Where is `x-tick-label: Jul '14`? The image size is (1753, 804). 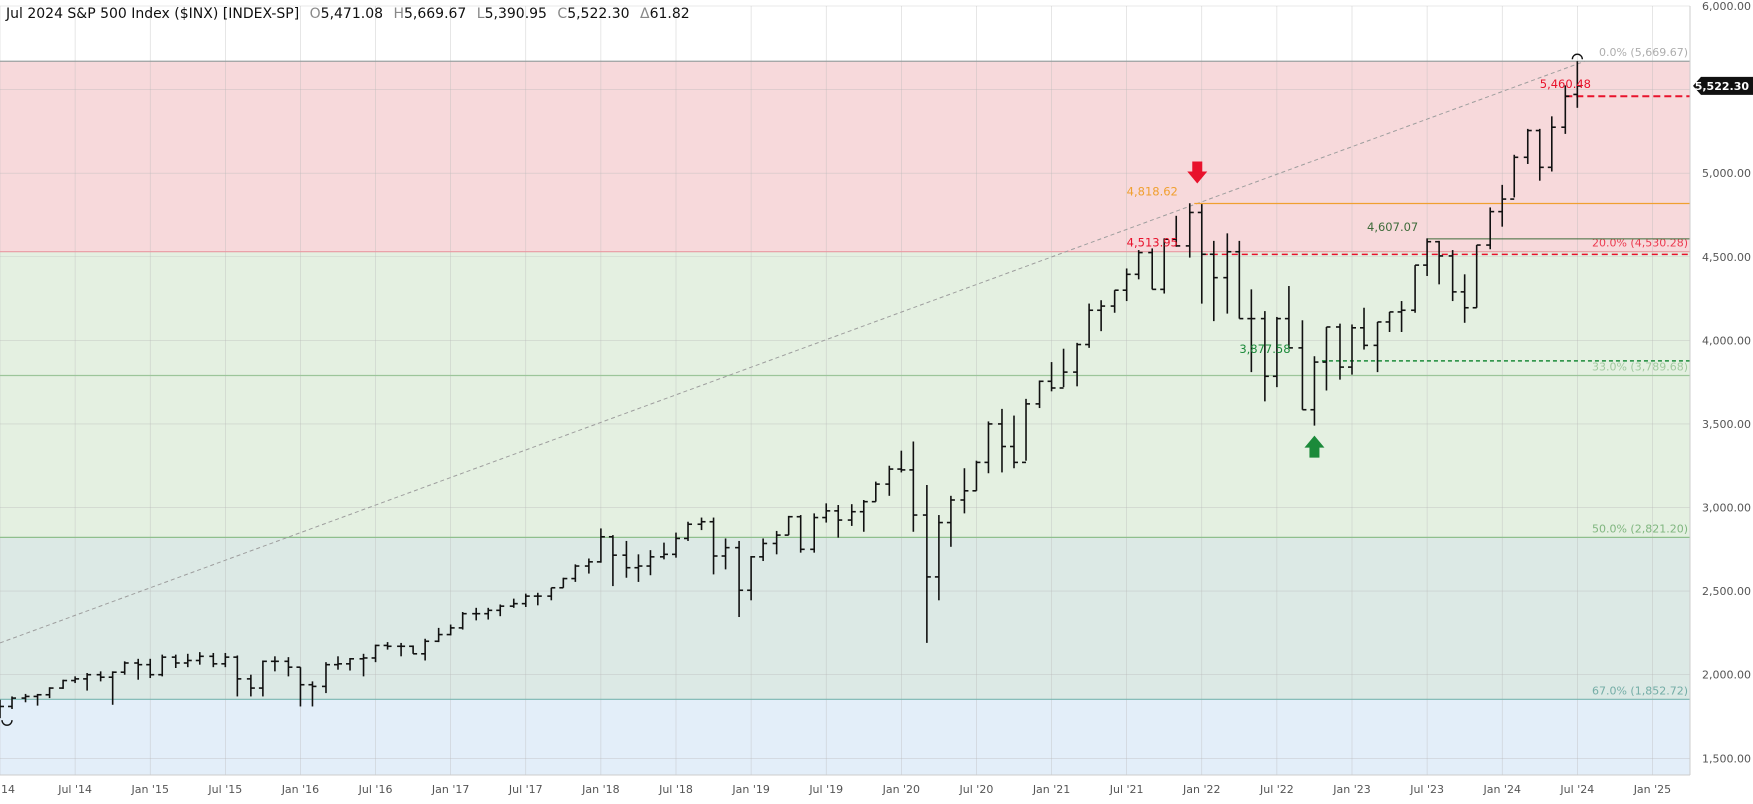 x-tick-label: Jul '14 is located at coordinates (74, 789).